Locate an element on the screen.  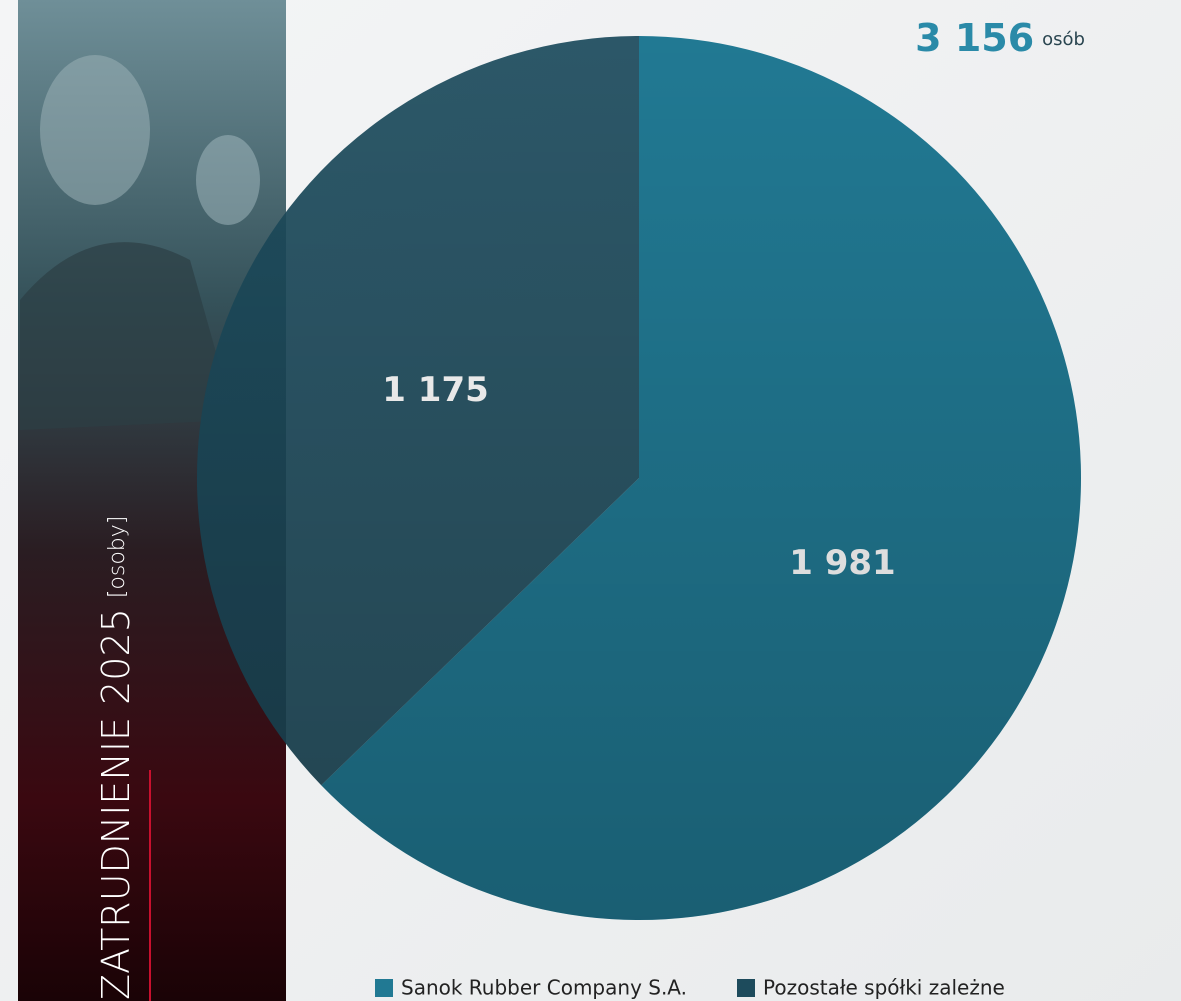
total: 3 156 osób is located at coordinates (1000, 38).